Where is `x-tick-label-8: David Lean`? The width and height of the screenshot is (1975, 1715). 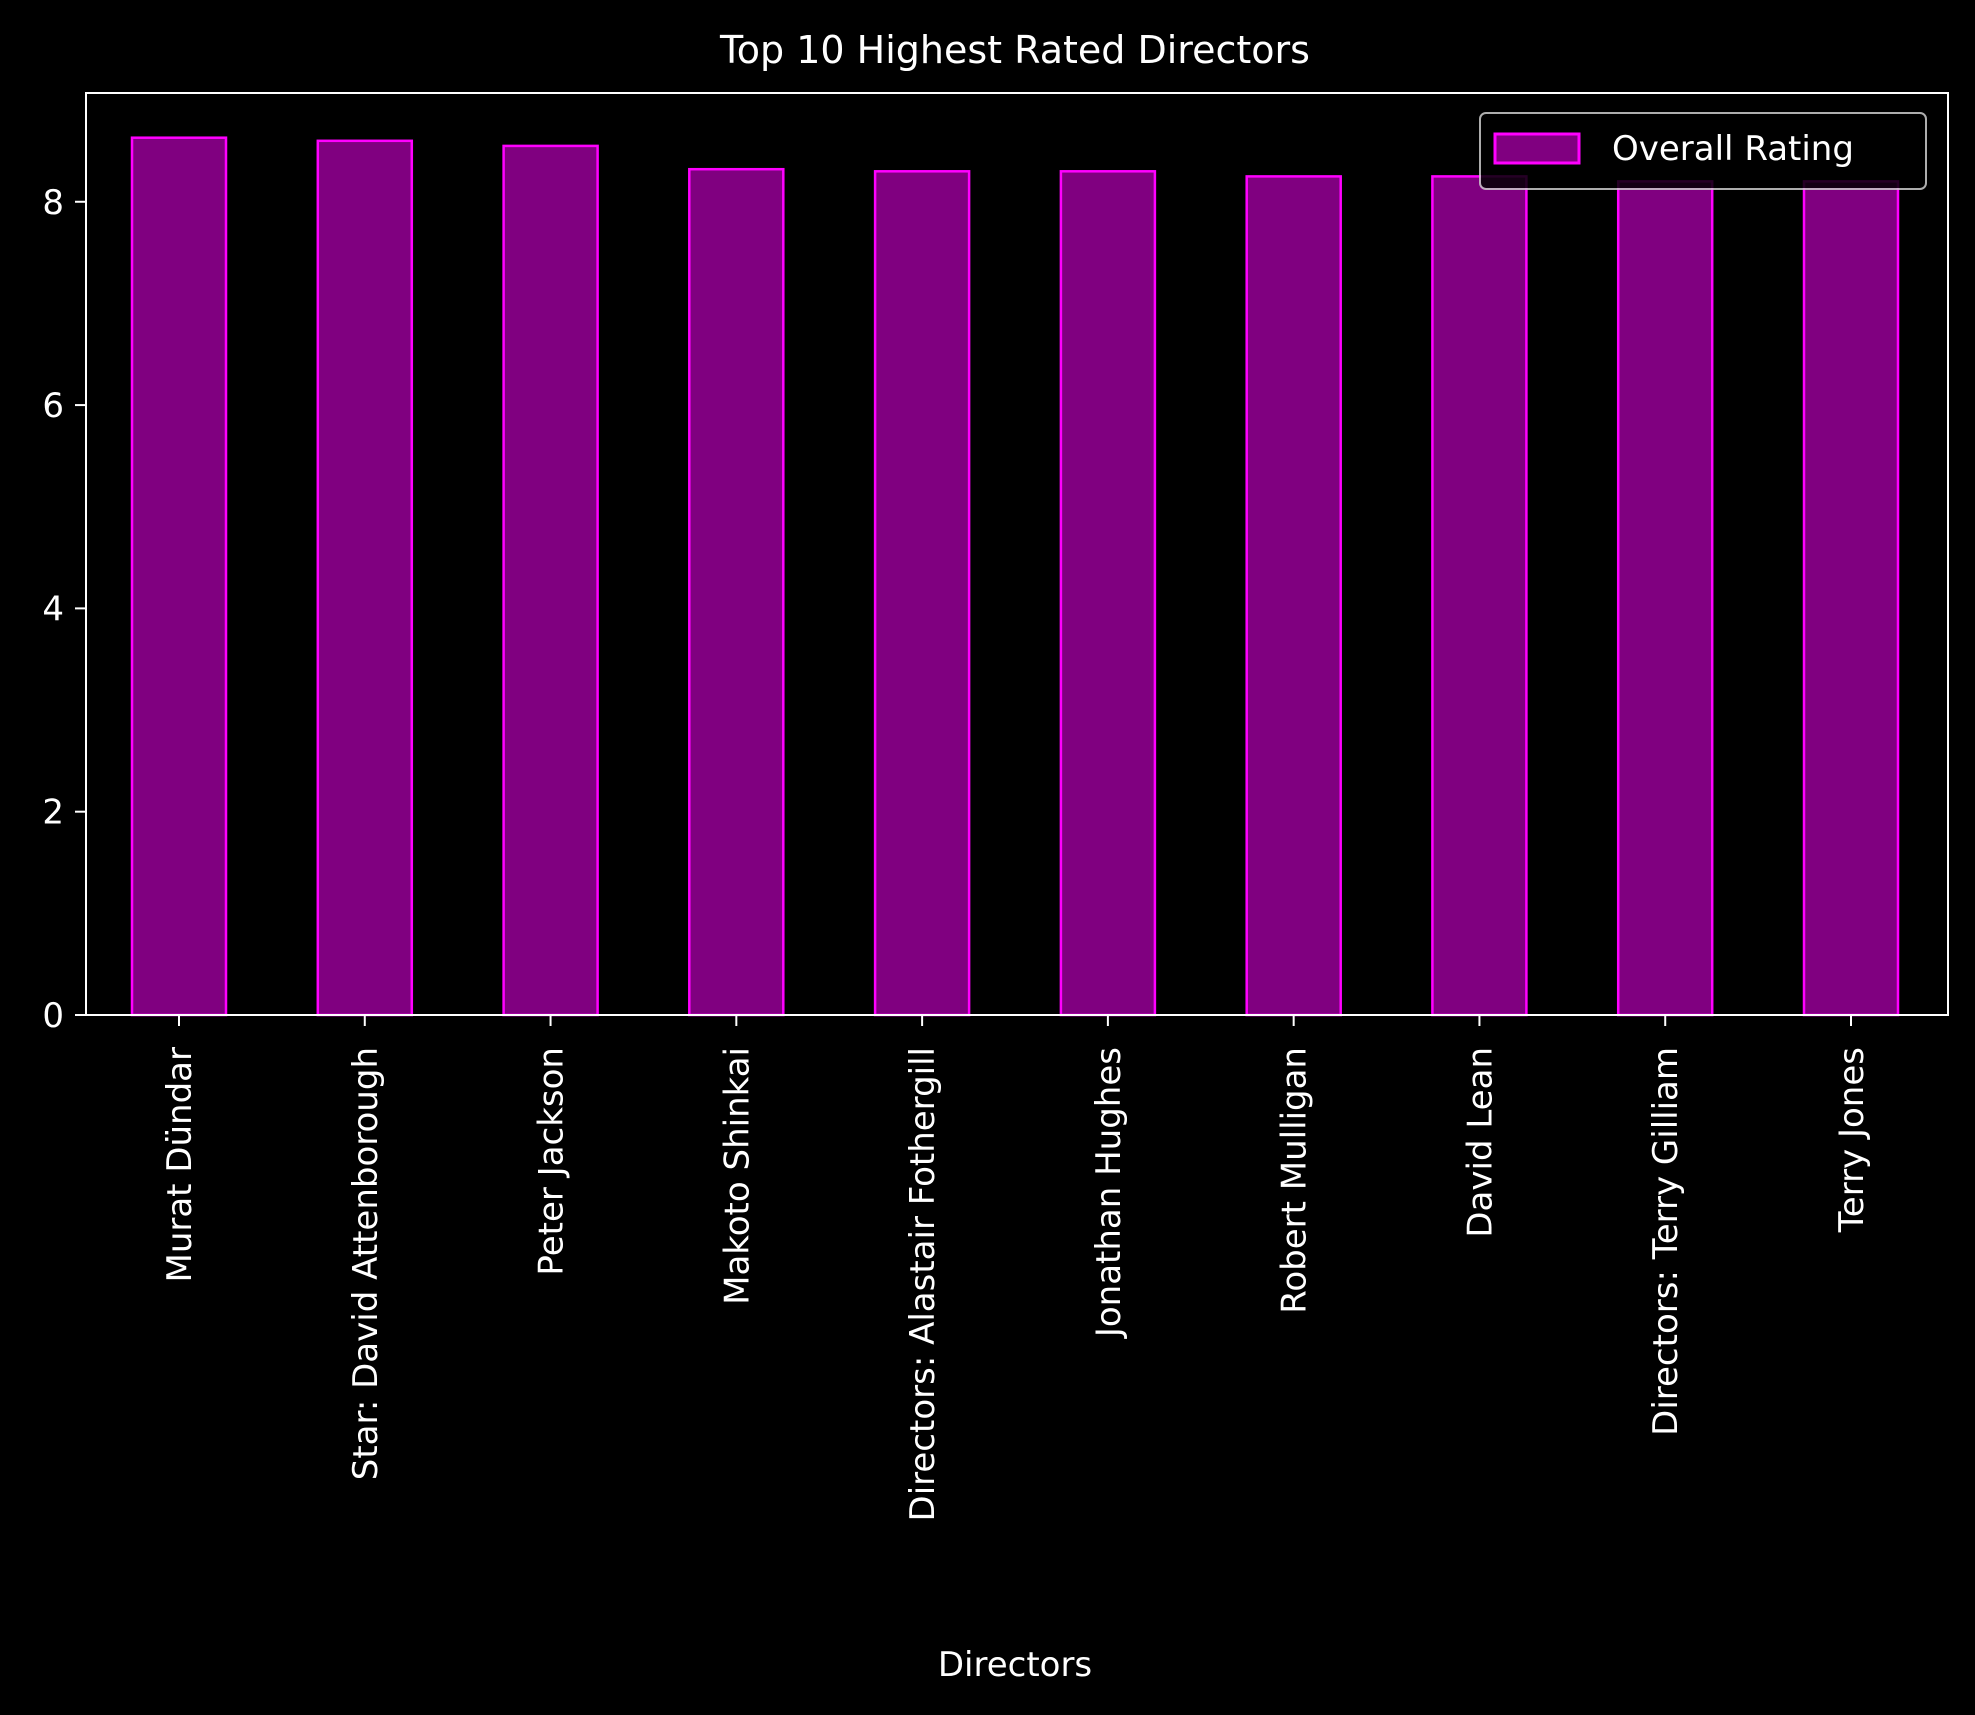 x-tick-label-8: David Lean is located at coordinates (1480, 1142).